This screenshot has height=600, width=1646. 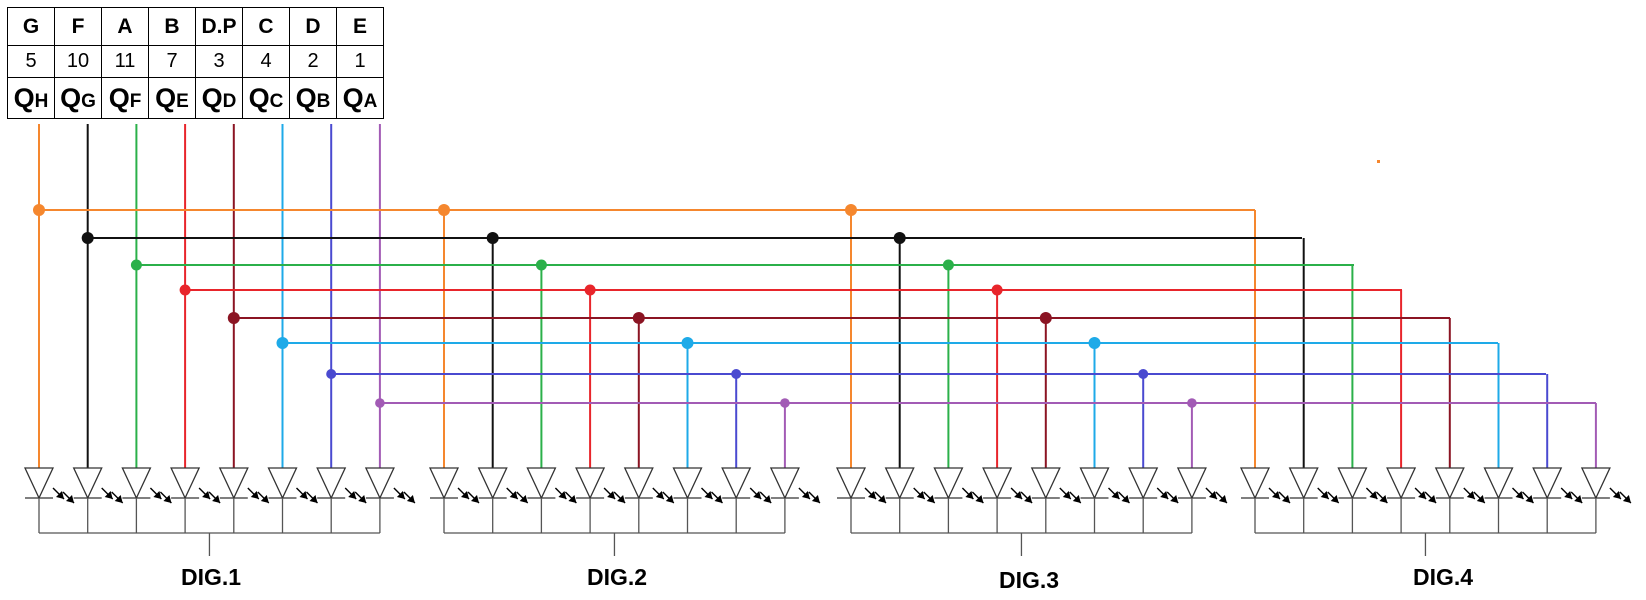 I want to click on segment-cell: A, so click(x=125, y=26).